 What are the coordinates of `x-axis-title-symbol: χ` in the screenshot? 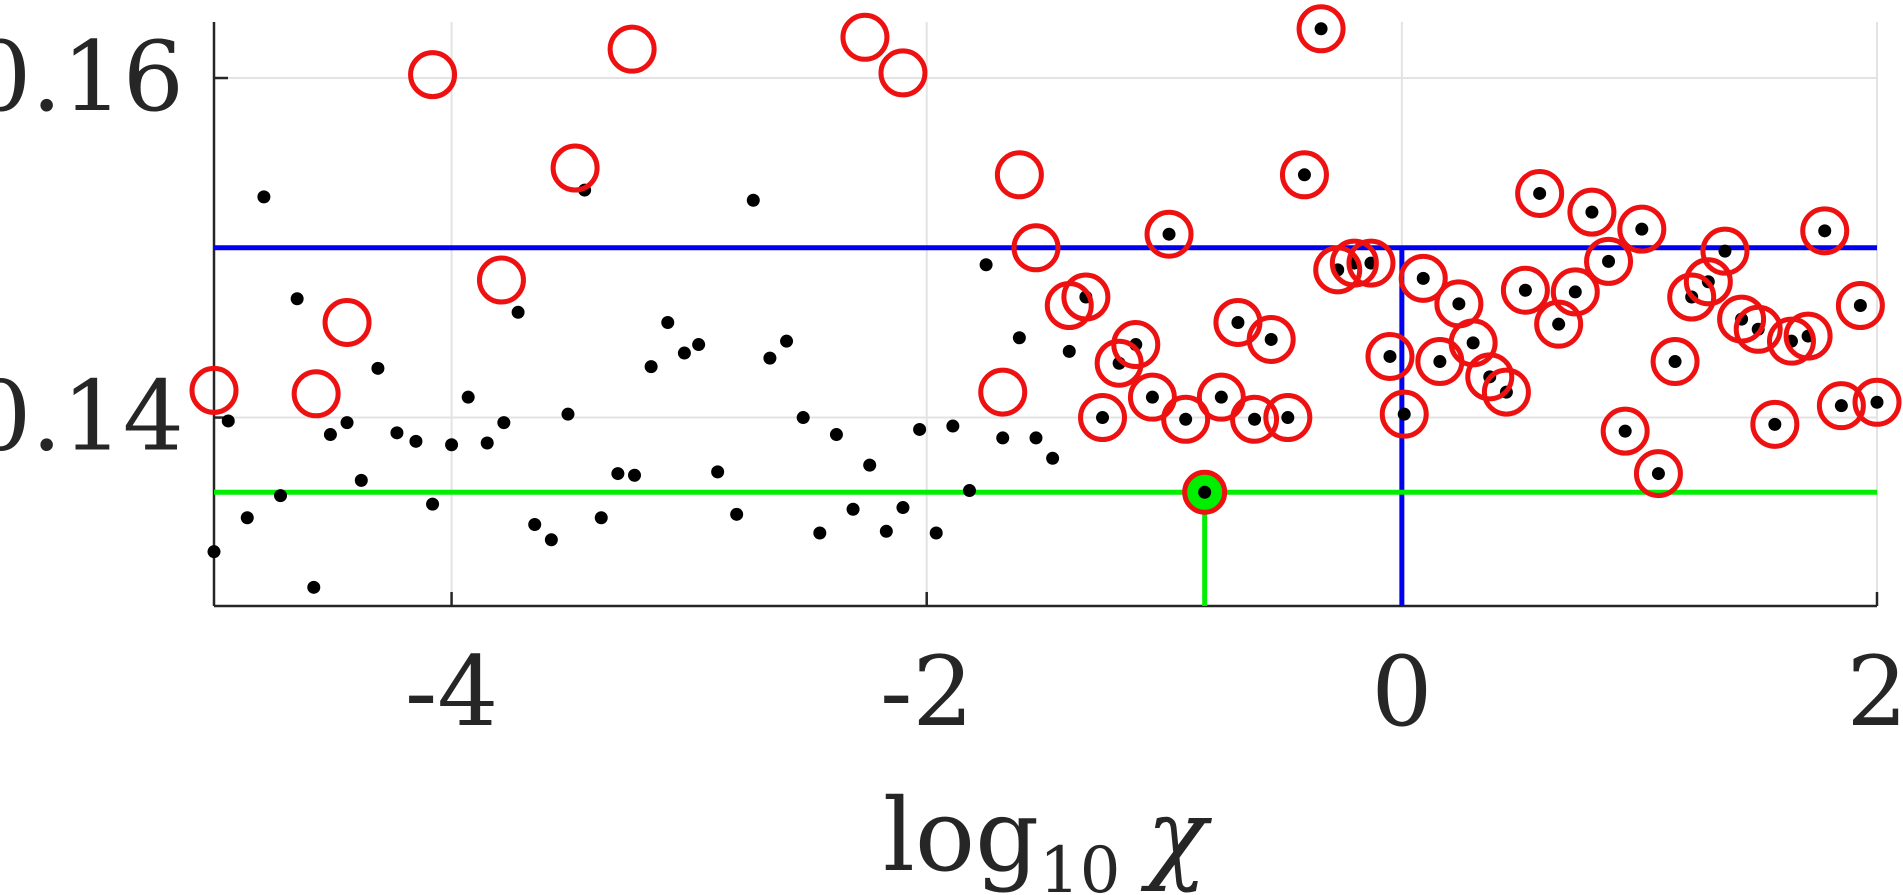 It's located at (1177, 835).